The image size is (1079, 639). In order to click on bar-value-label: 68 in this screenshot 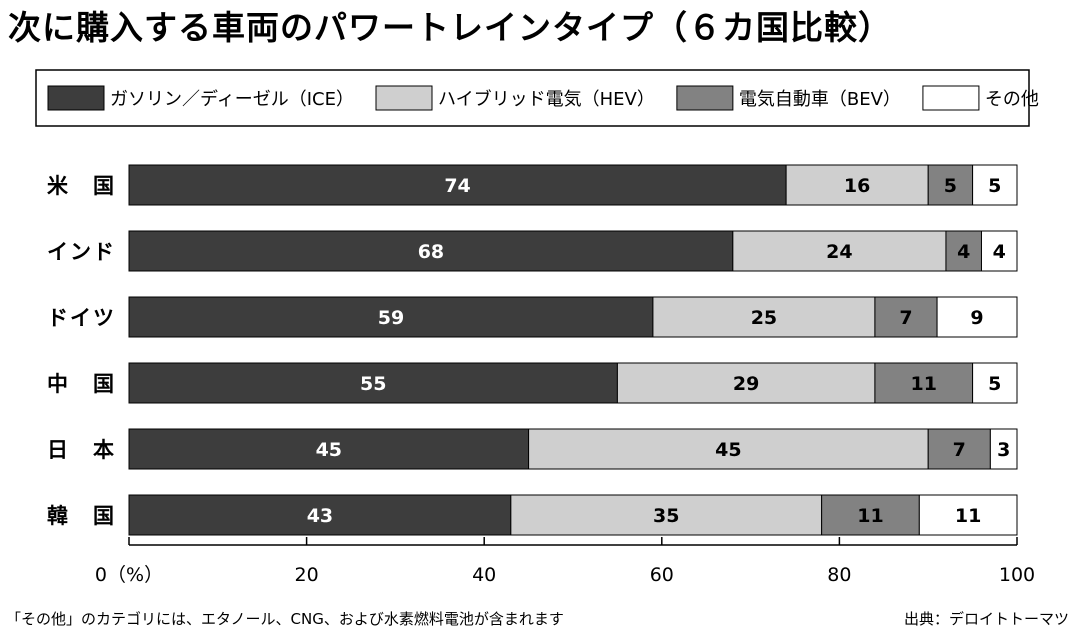, I will do `click(431, 252)`.